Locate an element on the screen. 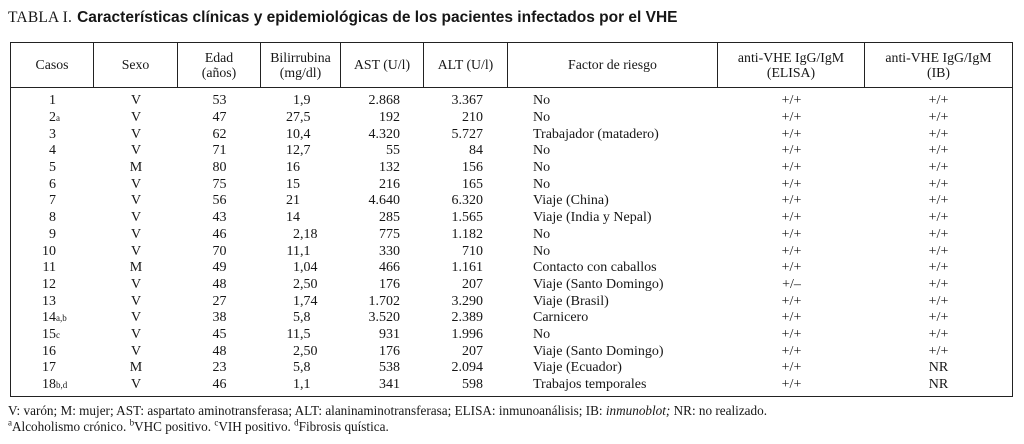 The width and height of the screenshot is (1024, 444). cell-bilirrubina: 11,5 is located at coordinates (298, 334).